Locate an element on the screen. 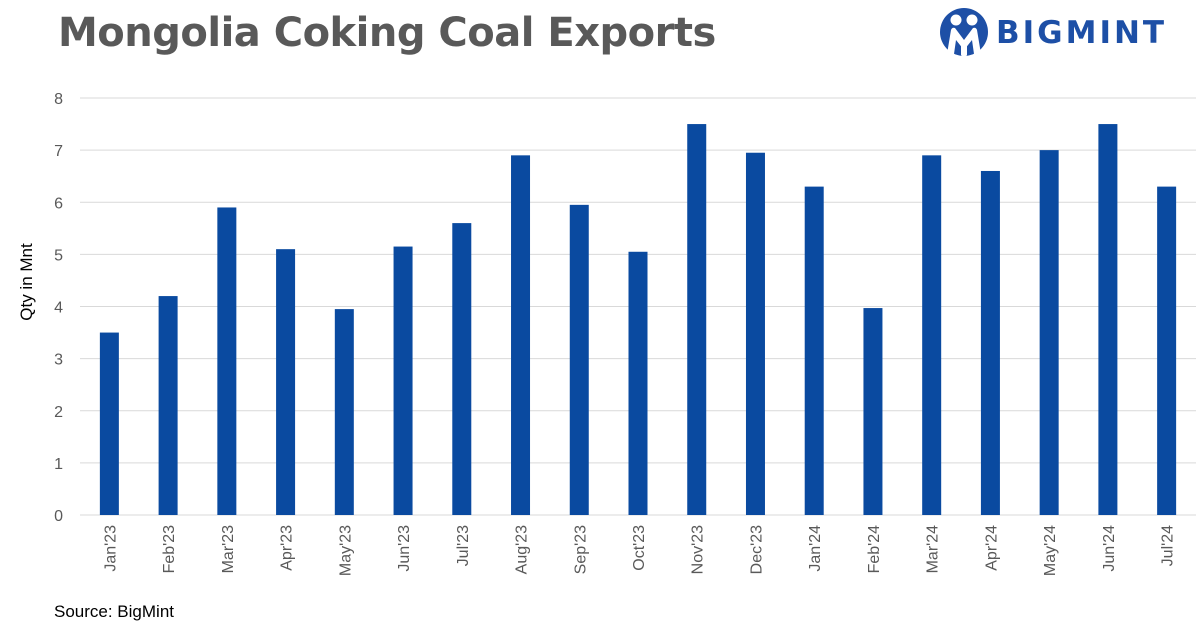 Image resolution: width=1199 pixels, height=639 pixels. x-tick-label: Apr'23 is located at coordinates (287, 548).